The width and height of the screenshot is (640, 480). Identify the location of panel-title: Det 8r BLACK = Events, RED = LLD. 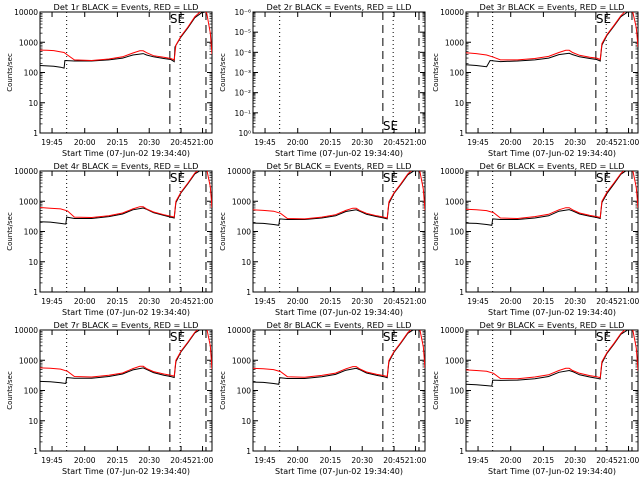
(339, 325).